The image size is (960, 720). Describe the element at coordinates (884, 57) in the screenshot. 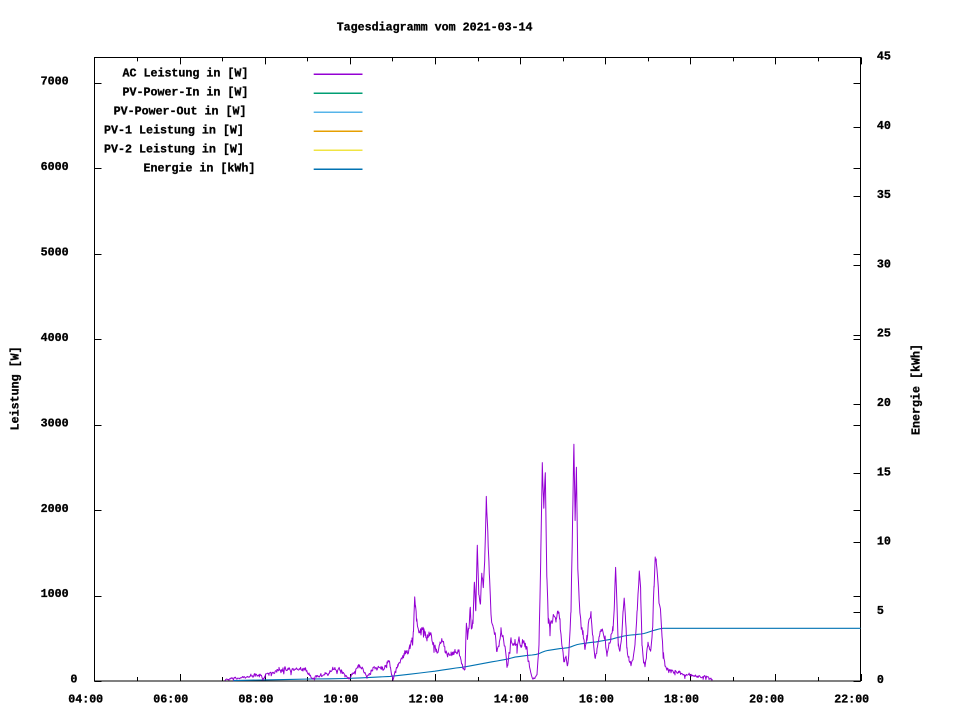

I see `svg-text: 45` at that location.